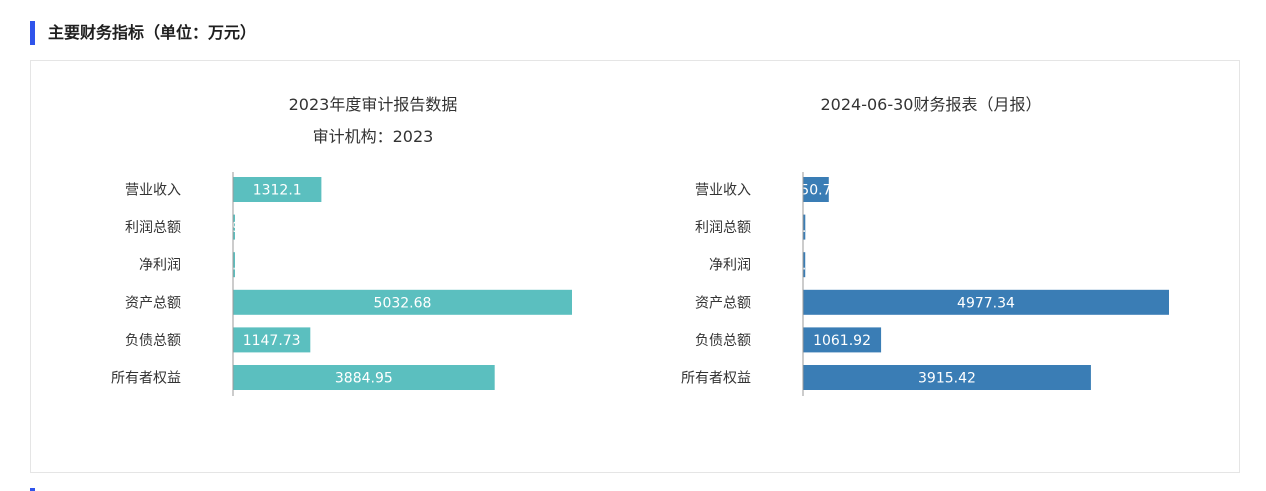 The width and height of the screenshot is (1266, 491). I want to click on chart-1-category-label: 负债总额, so click(153, 341).